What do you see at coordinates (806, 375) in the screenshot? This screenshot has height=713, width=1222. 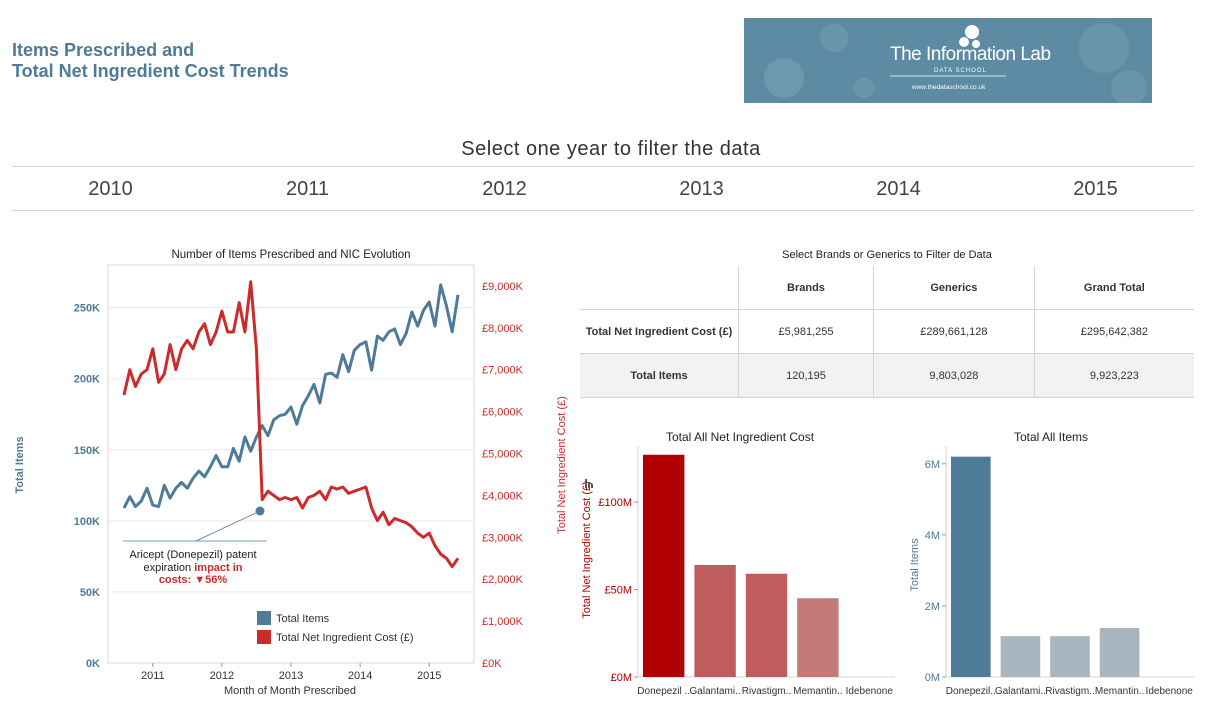 I see `cell-brands-items: 120,195` at bounding box center [806, 375].